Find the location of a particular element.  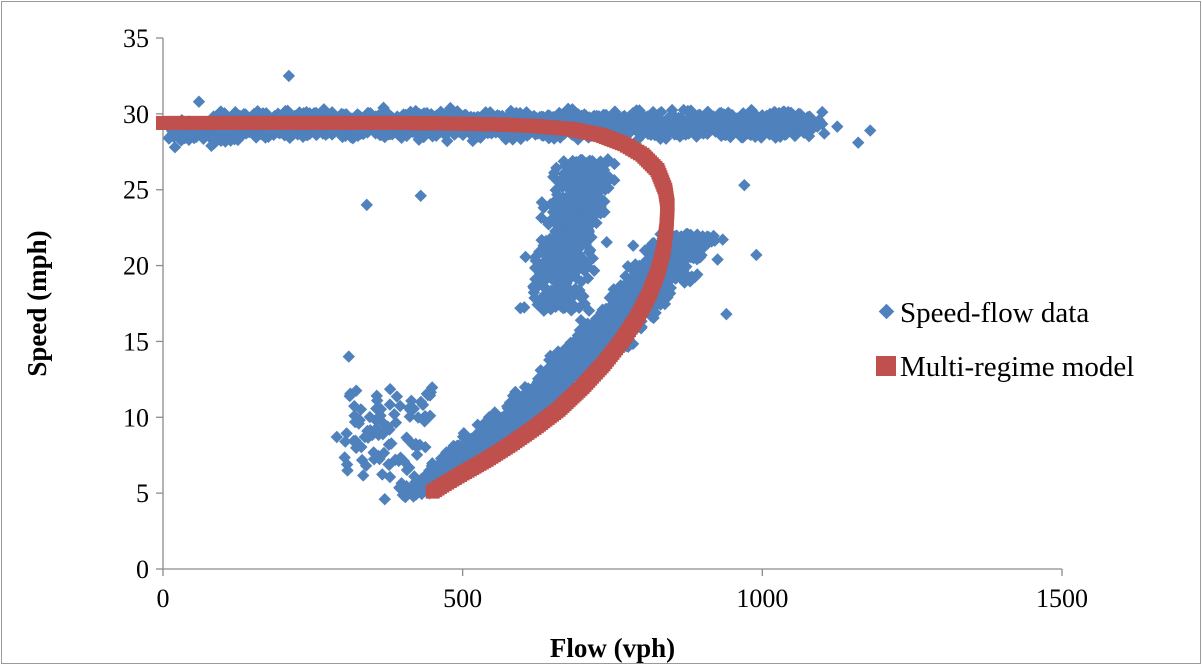

y-tick-label: 20 is located at coordinates (136, 266).